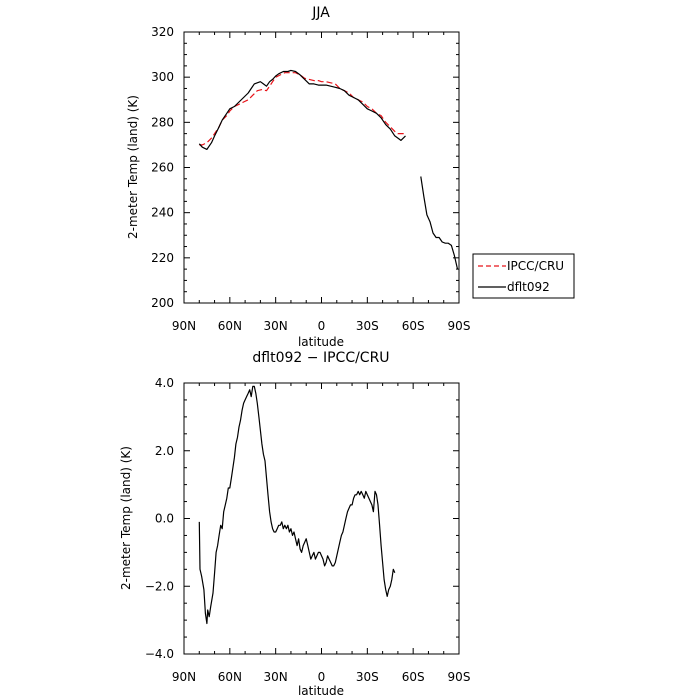 This screenshot has width=700, height=700. What do you see at coordinates (162, 213) in the screenshot?
I see `top-y-tick-label: 240` at bounding box center [162, 213].